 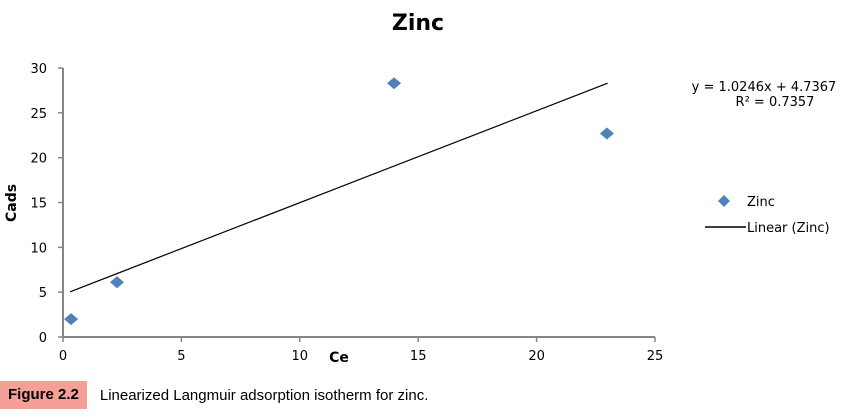 What do you see at coordinates (775, 102) in the screenshot?
I see `trendline-r2: R² = 0.7357` at bounding box center [775, 102].